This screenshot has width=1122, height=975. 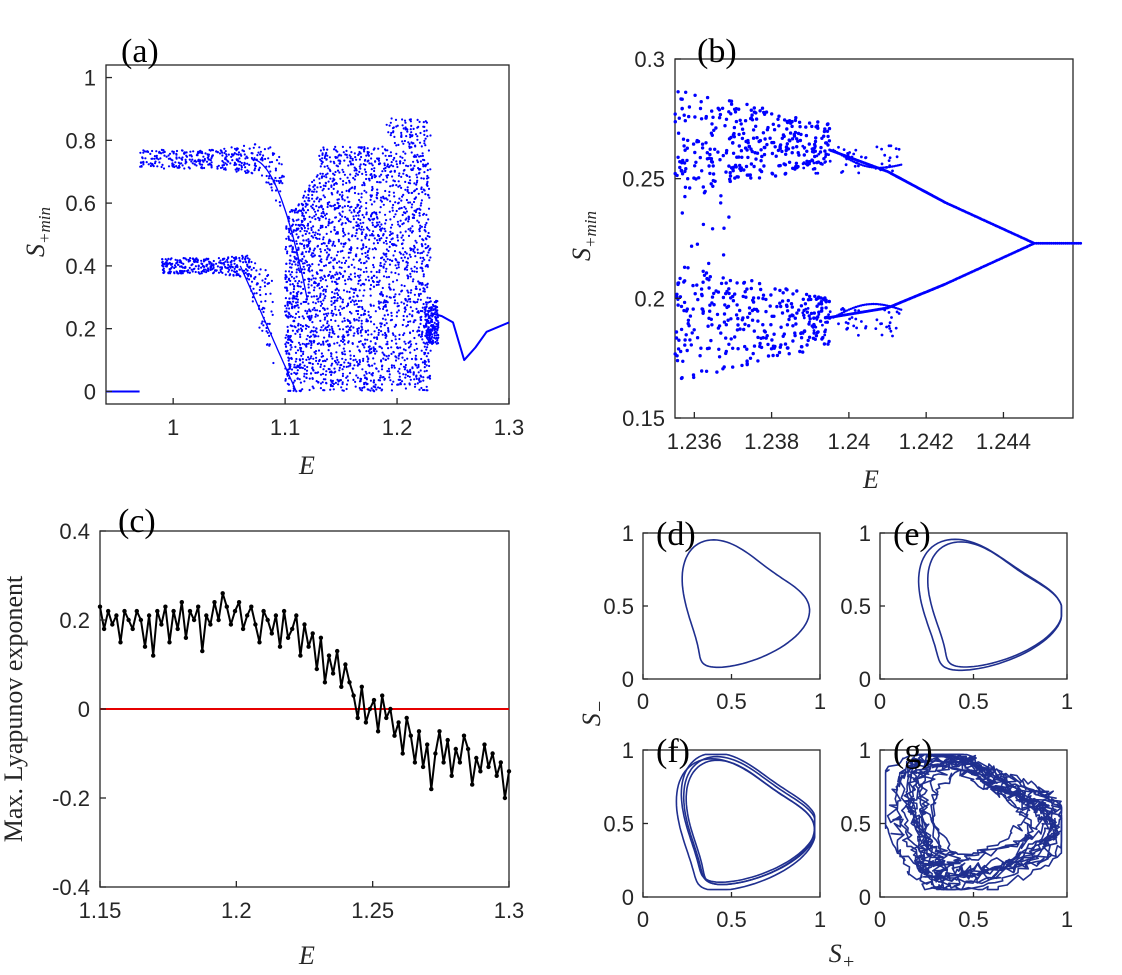 What do you see at coordinates (865, 750) in the screenshot?
I see `y-tick-label: 1` at bounding box center [865, 750].